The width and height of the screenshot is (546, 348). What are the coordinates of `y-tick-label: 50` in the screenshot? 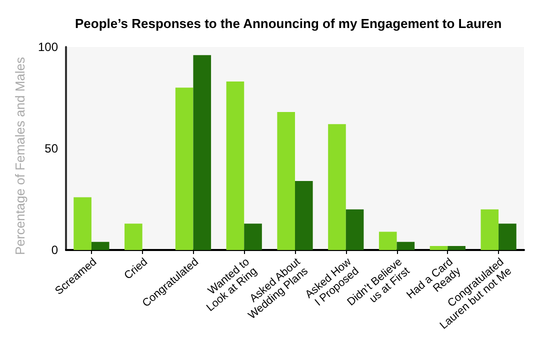 It's located at (51, 149).